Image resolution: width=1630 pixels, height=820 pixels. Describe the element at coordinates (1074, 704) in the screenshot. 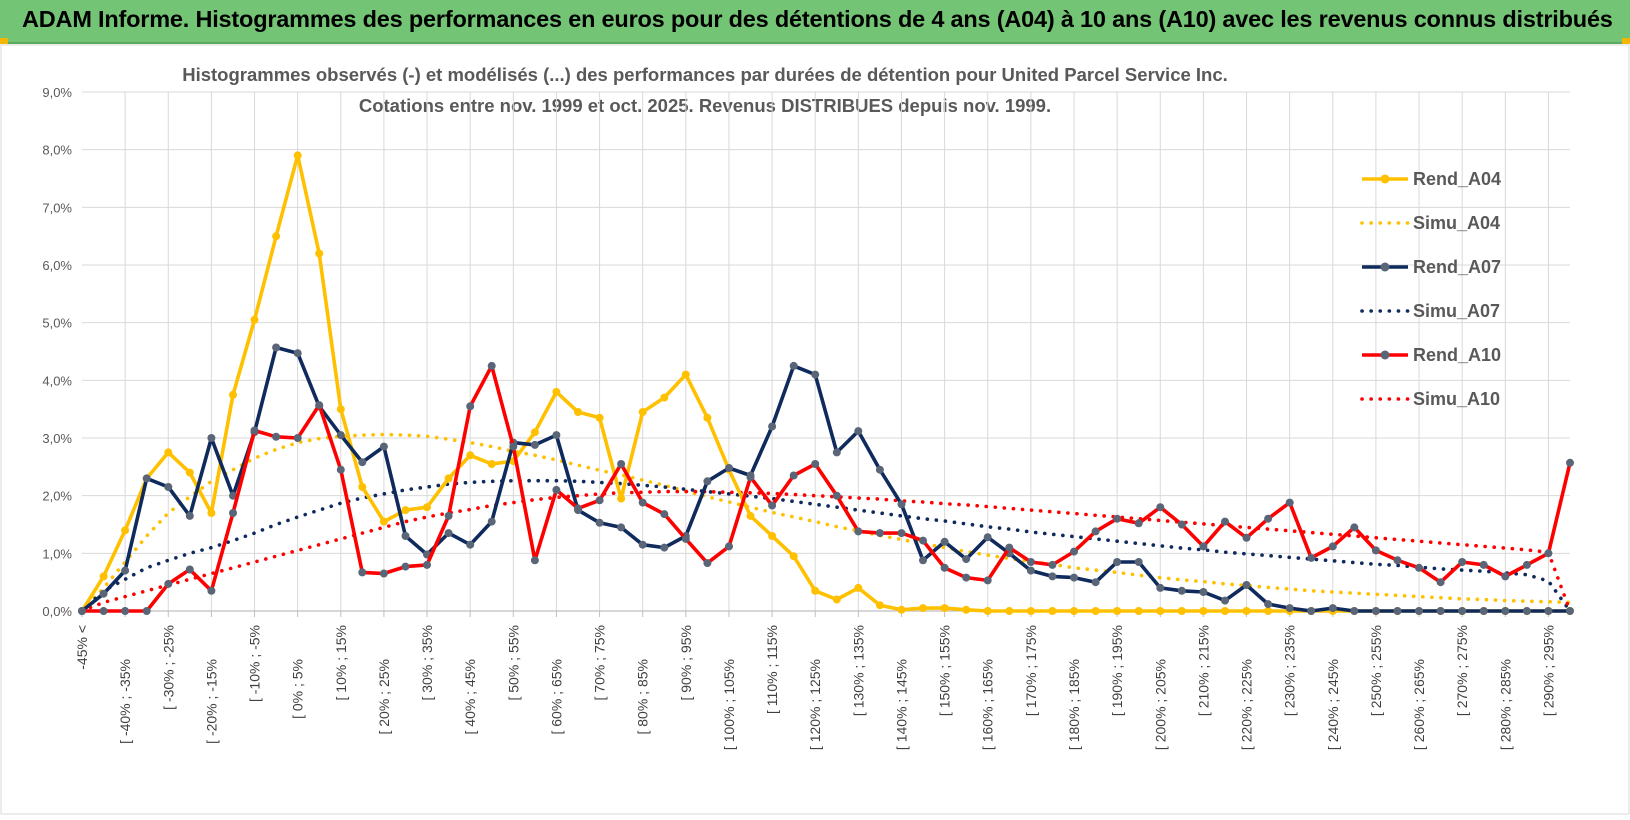

I see `x-tick-label: [ 180% ; 185%` at that location.